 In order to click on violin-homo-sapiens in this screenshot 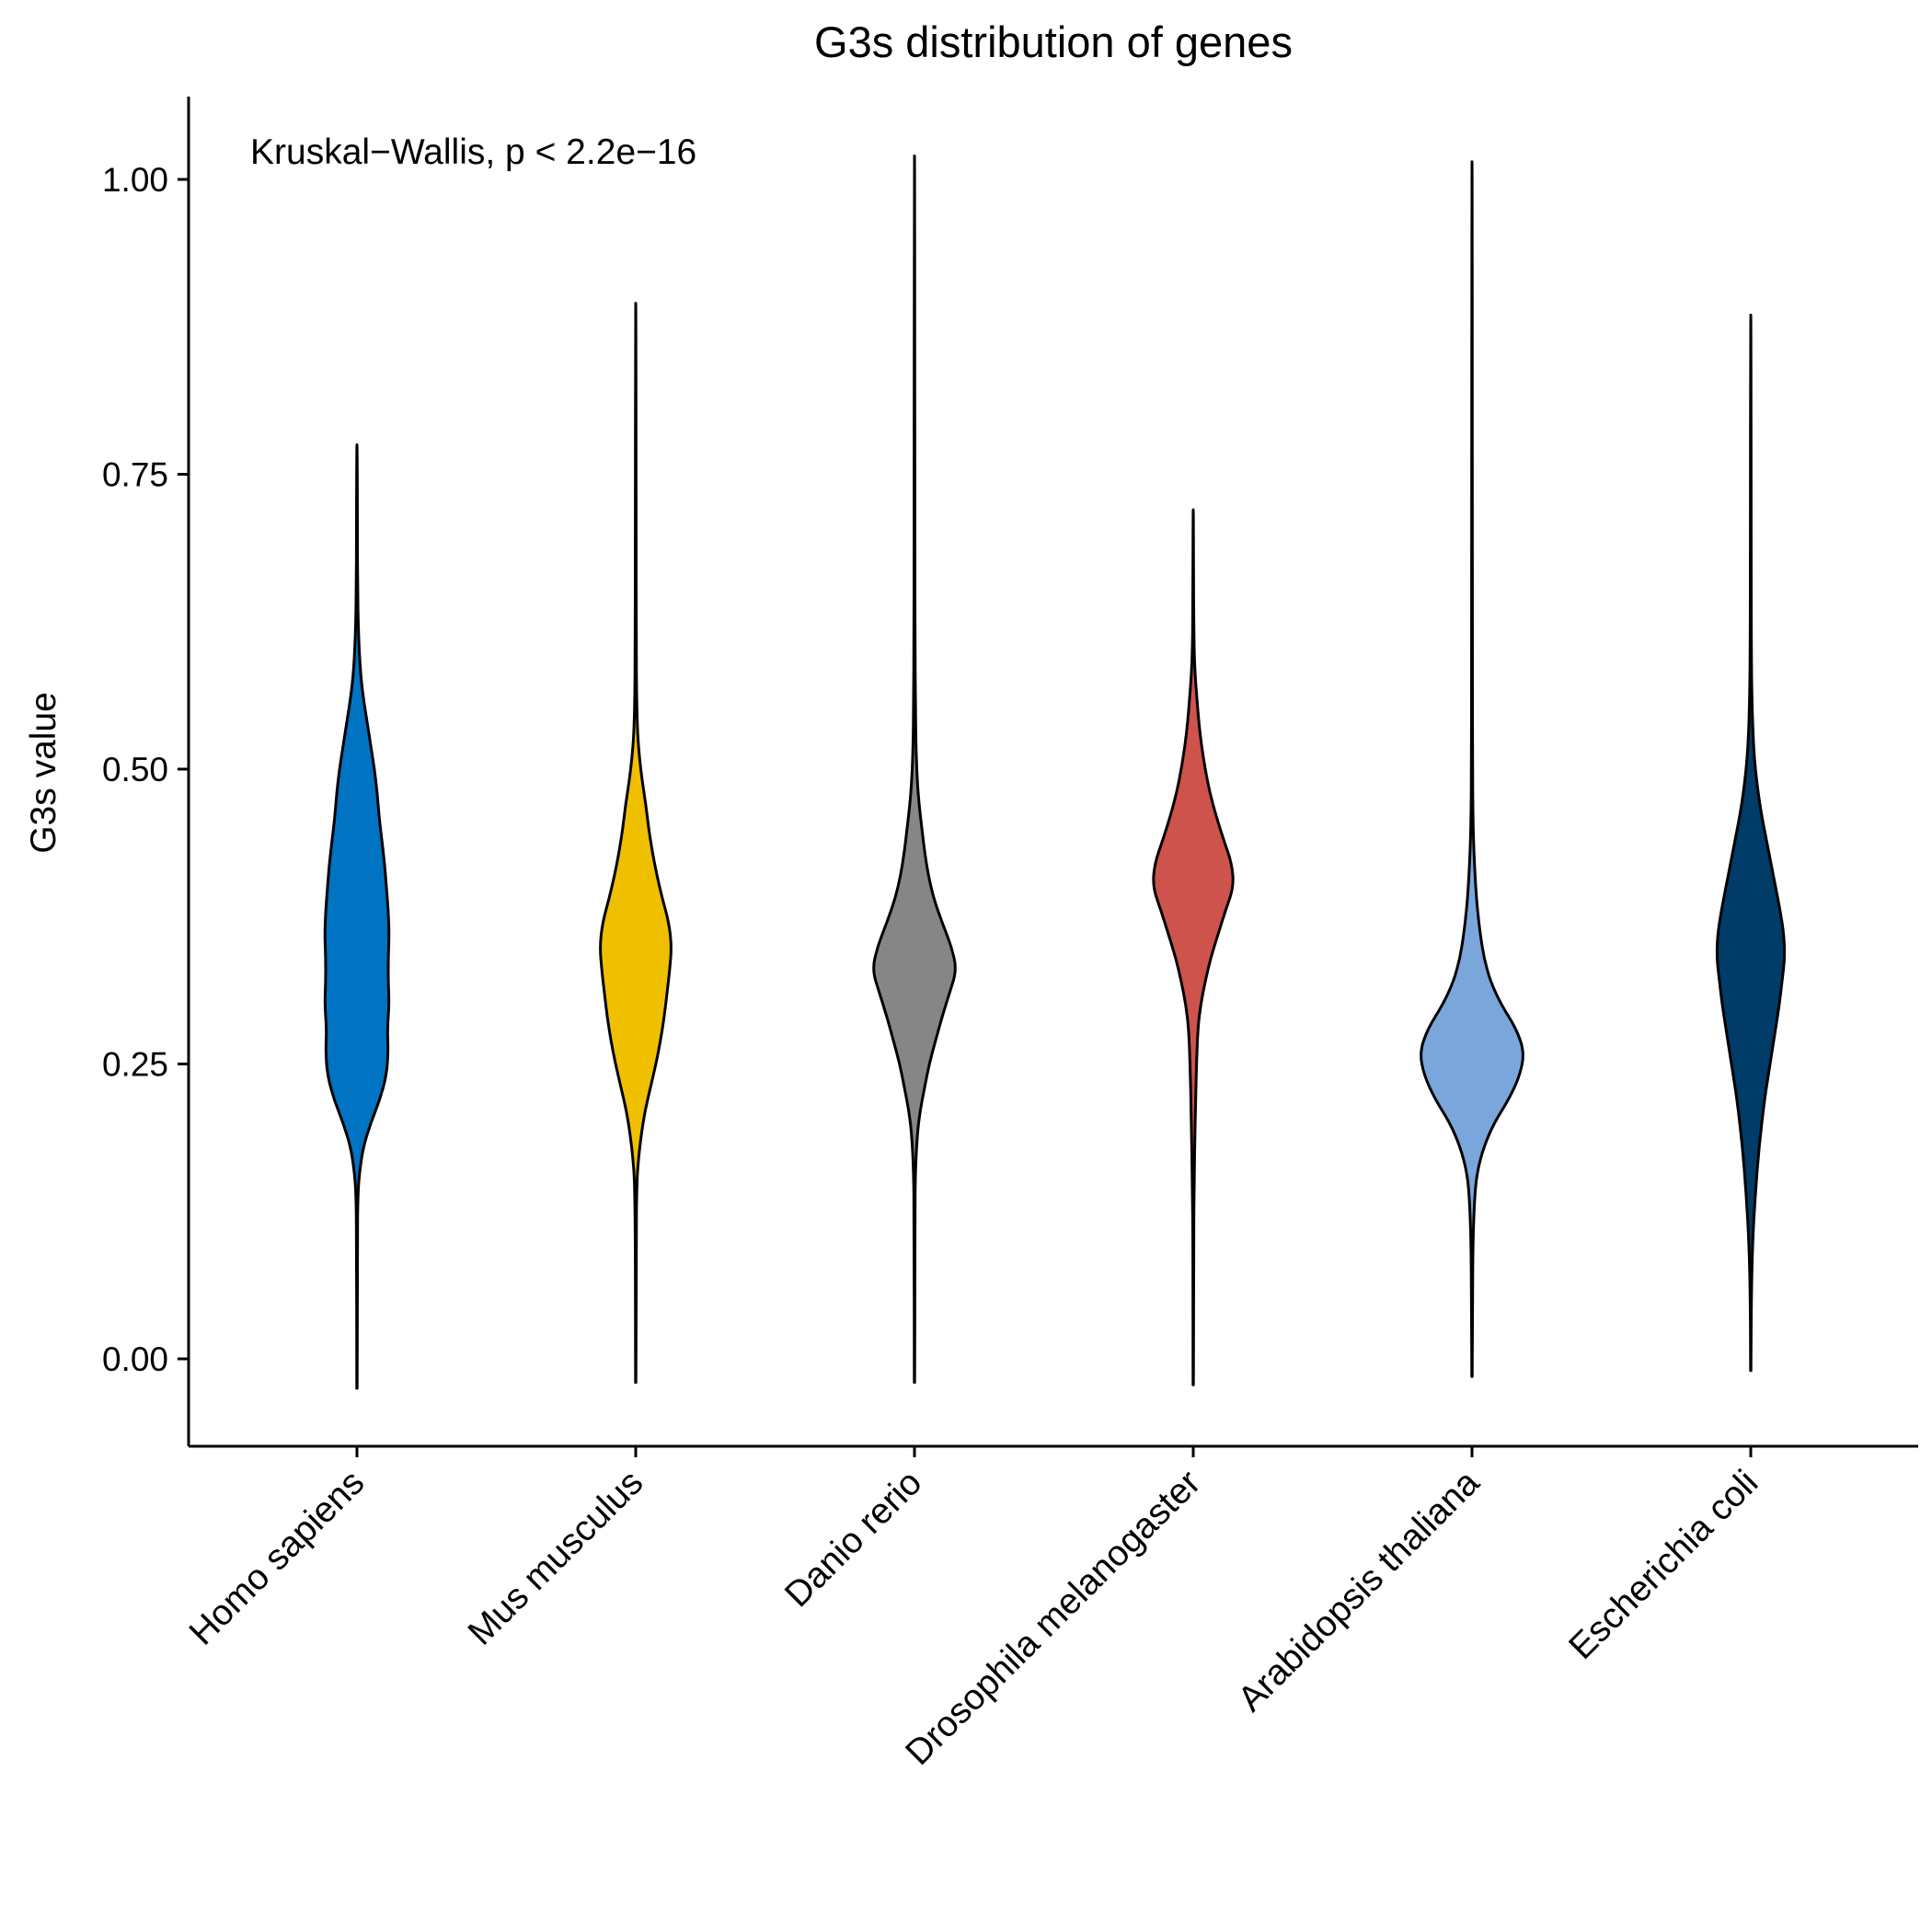, I will do `click(357, 916)`.